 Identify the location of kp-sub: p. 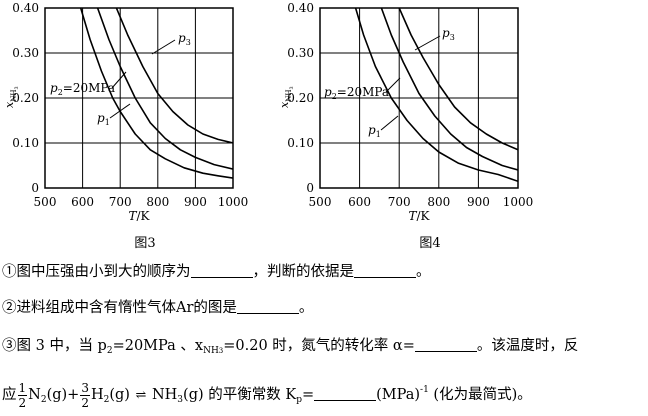
(299, 400).